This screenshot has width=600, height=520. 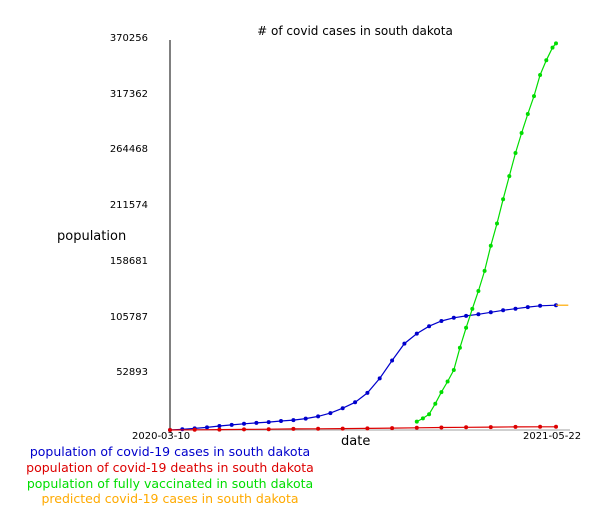 What do you see at coordinates (128, 38) in the screenshot?
I see `y-tick-label: 370256` at bounding box center [128, 38].